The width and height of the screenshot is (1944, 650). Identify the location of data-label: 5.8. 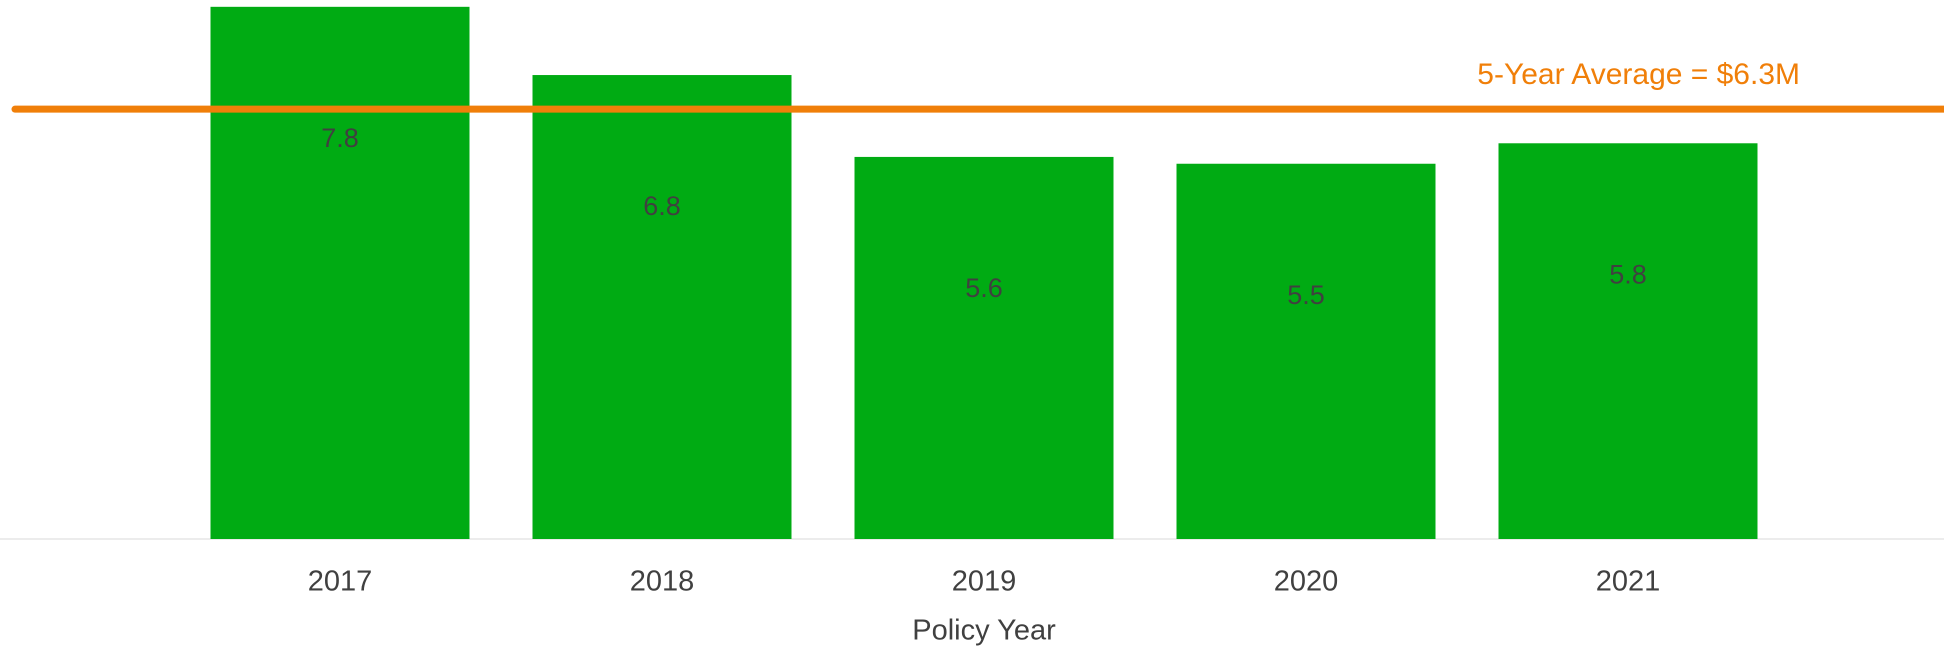
(1628, 274).